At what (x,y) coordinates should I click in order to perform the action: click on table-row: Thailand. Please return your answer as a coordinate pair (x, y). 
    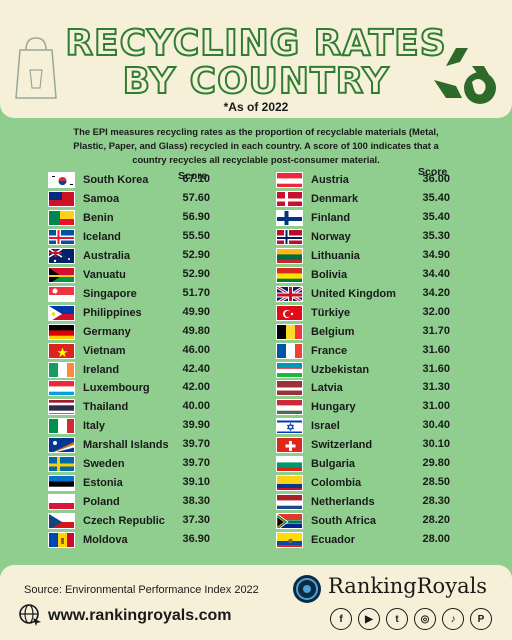
    Looking at the image, I should click on (88, 407).